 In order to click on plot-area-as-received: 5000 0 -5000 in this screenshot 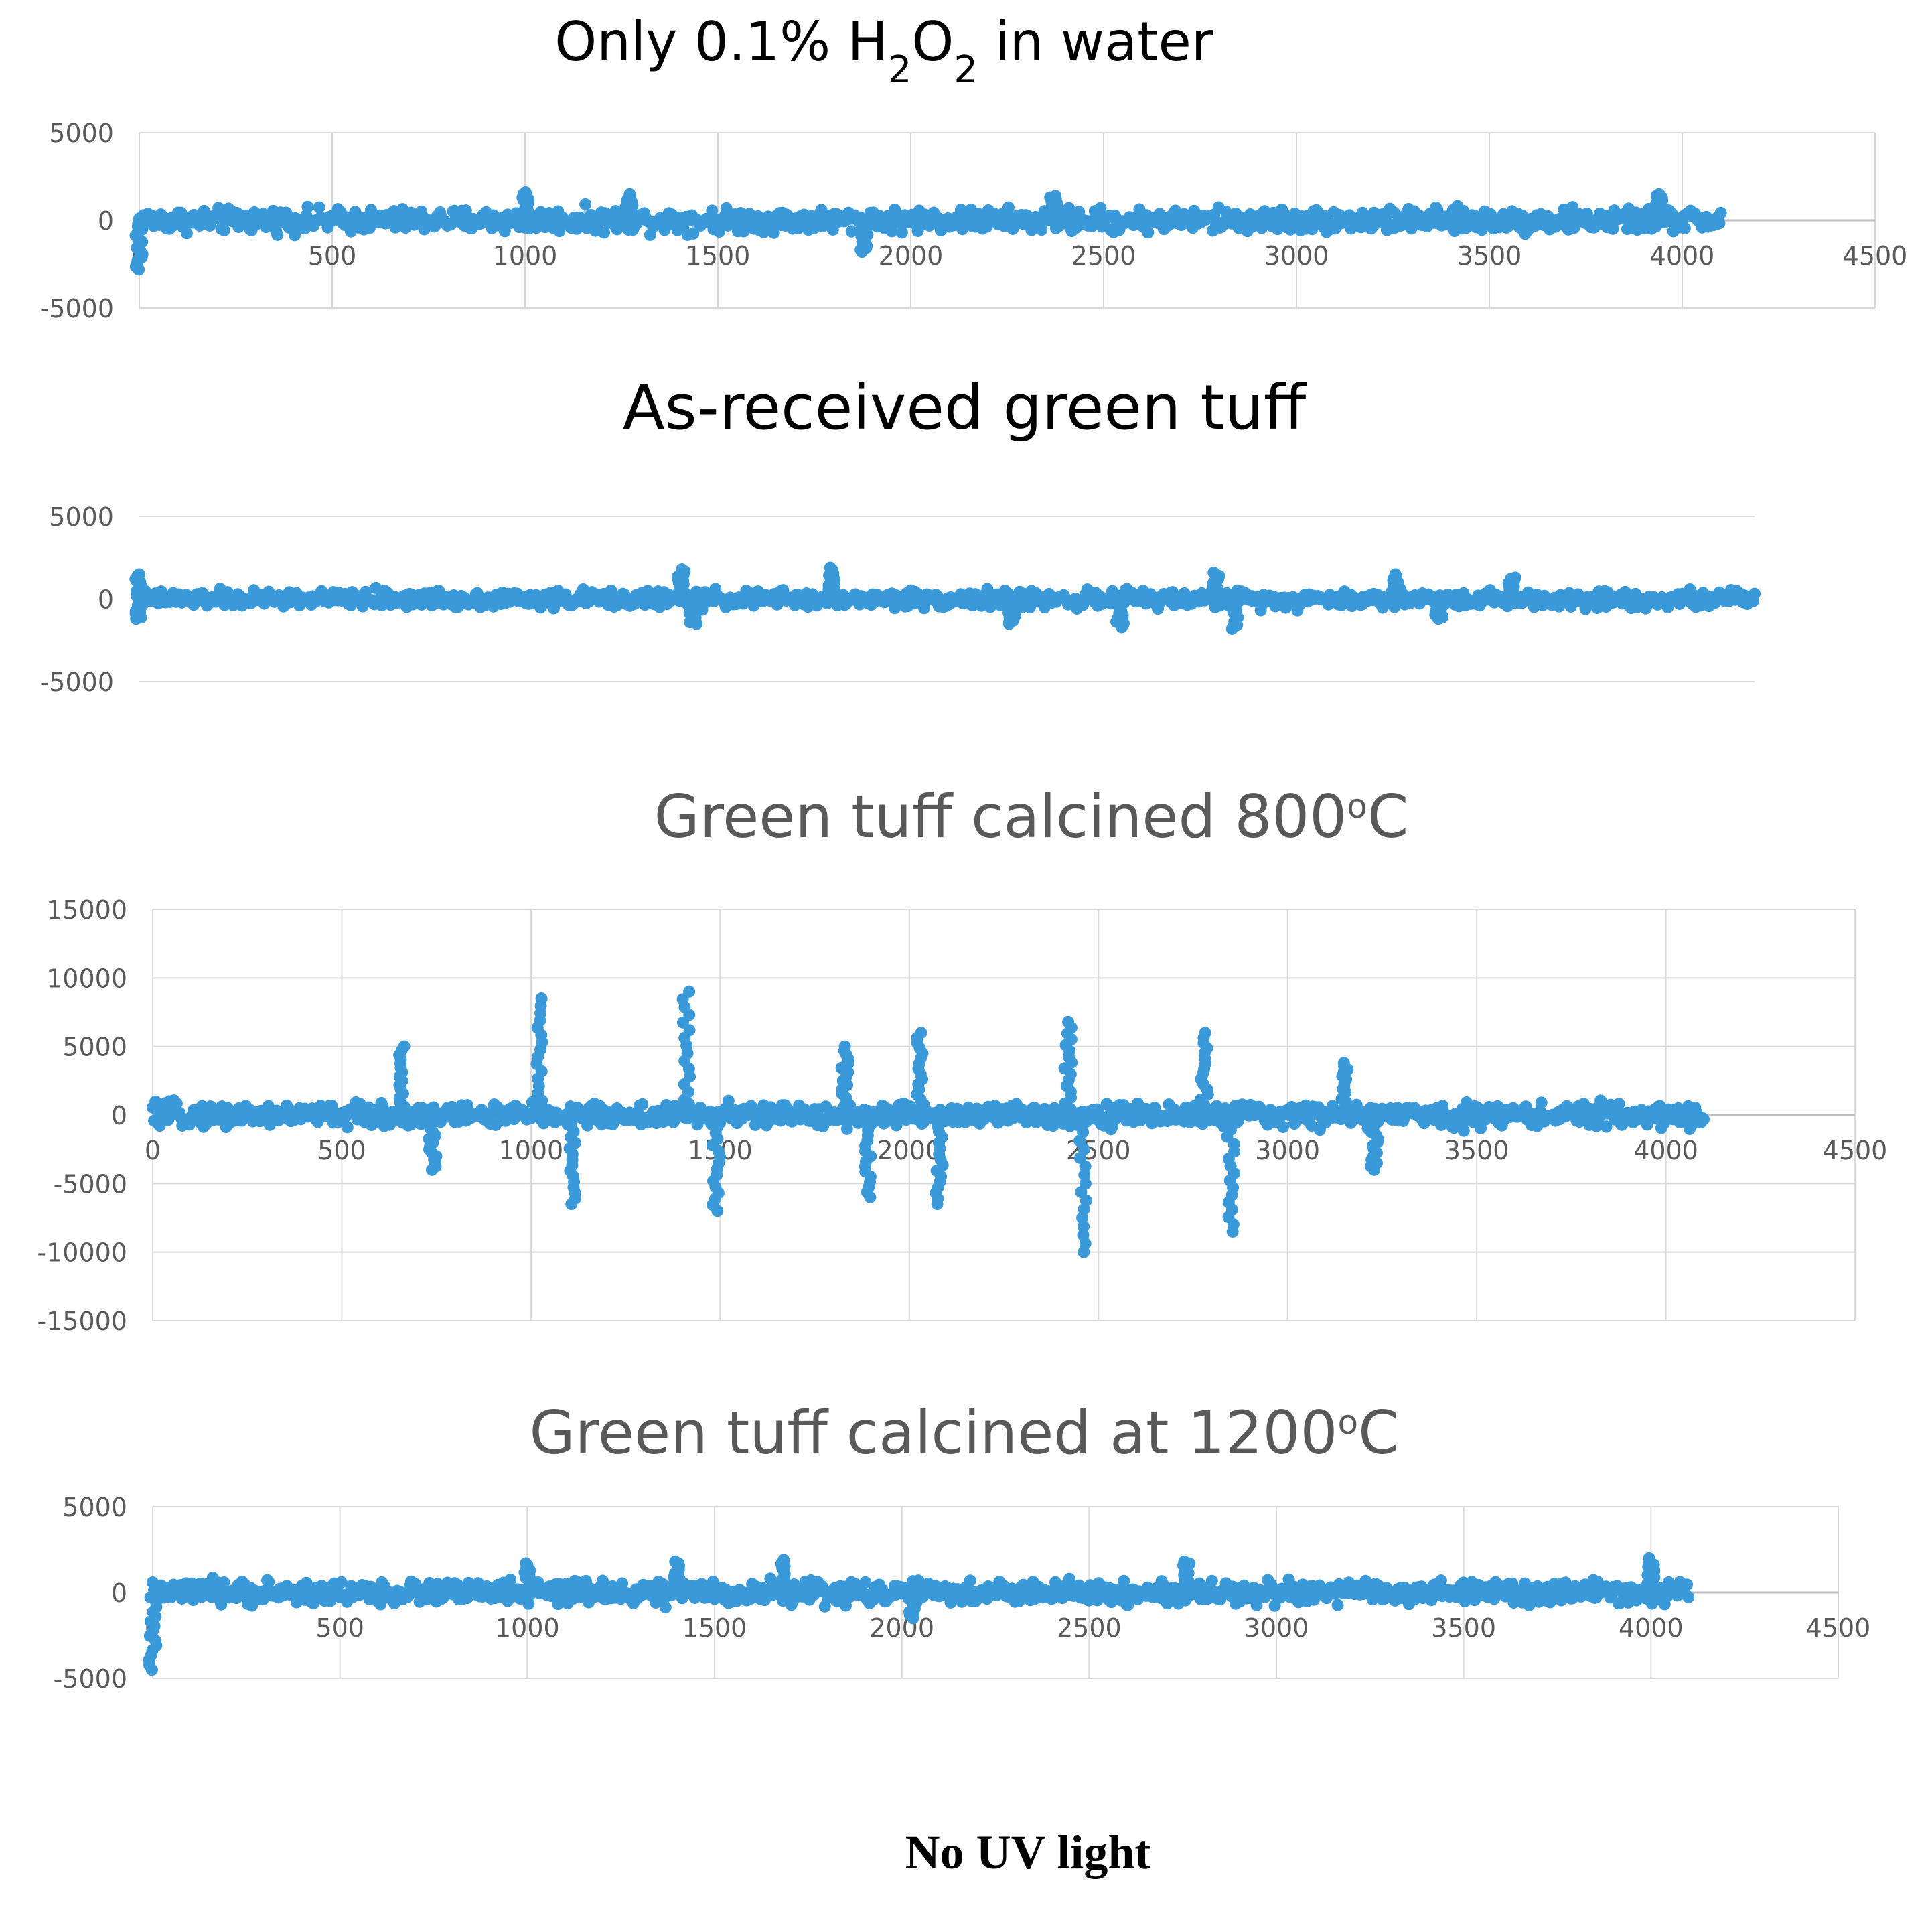, I will do `click(900, 599)`.